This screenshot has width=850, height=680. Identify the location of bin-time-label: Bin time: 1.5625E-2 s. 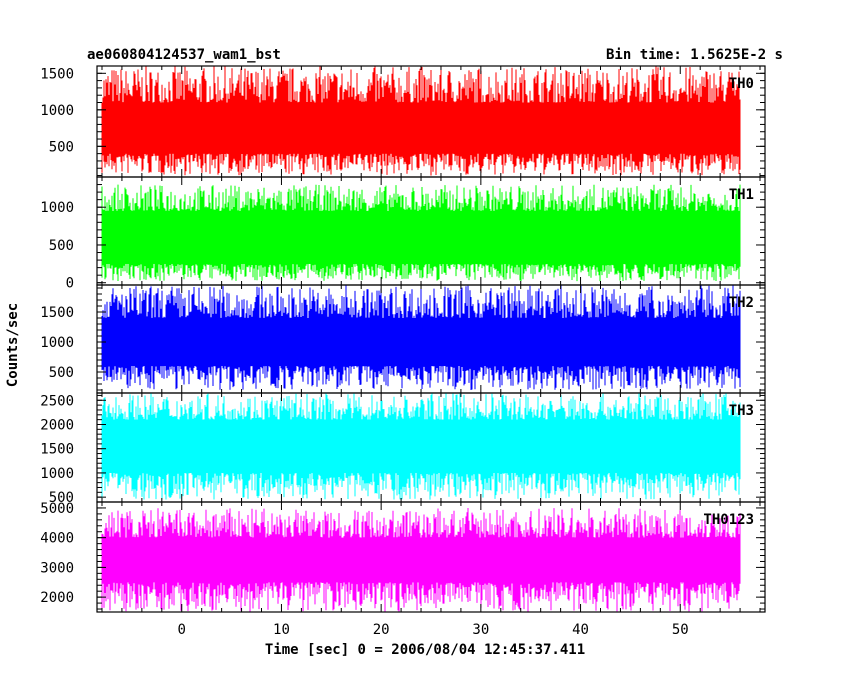
(694, 55).